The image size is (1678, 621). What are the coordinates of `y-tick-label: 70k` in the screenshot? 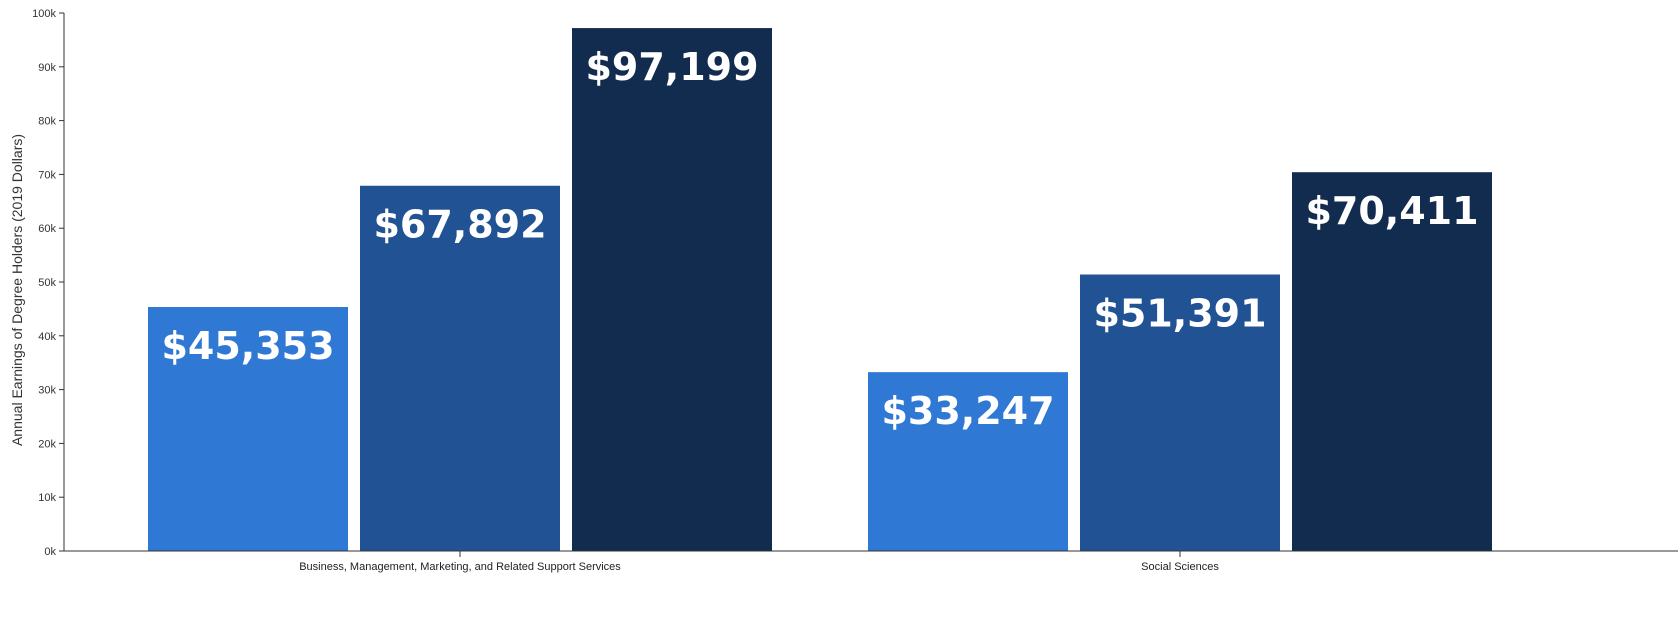 It's located at (47, 175).